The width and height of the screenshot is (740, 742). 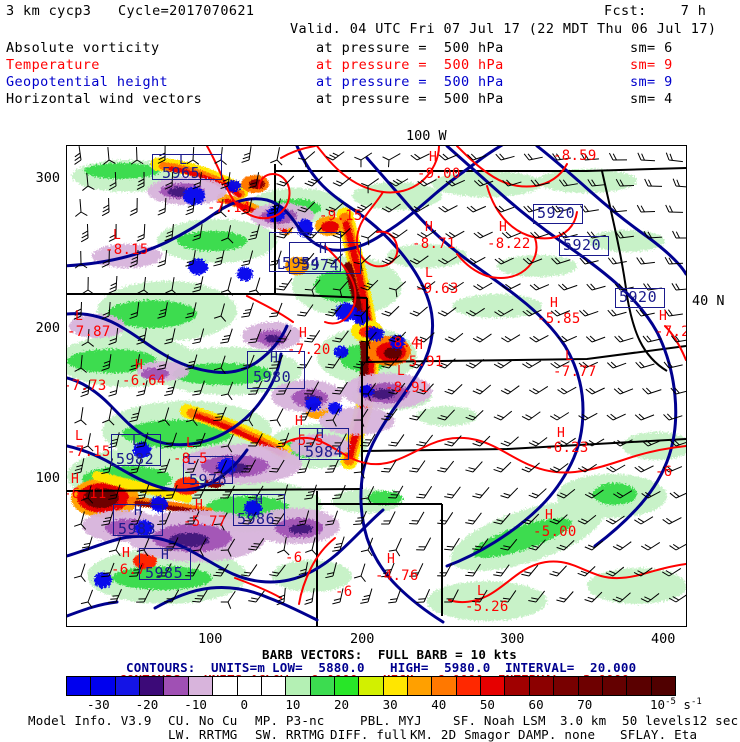 I want to click on colorbar-tick: 20, so click(x=341, y=704).